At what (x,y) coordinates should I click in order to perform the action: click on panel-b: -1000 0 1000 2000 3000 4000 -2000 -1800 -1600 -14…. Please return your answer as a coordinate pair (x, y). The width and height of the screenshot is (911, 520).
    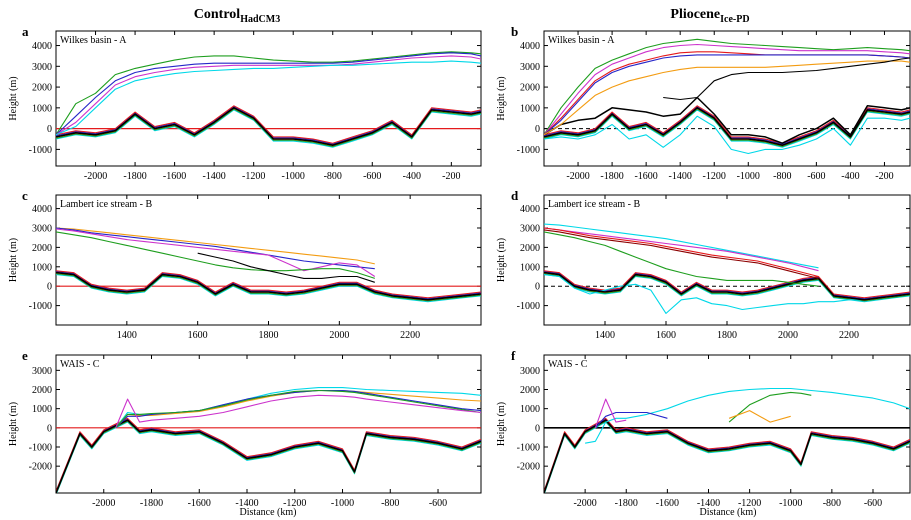
    Looking at the image, I should click on (703, 103).